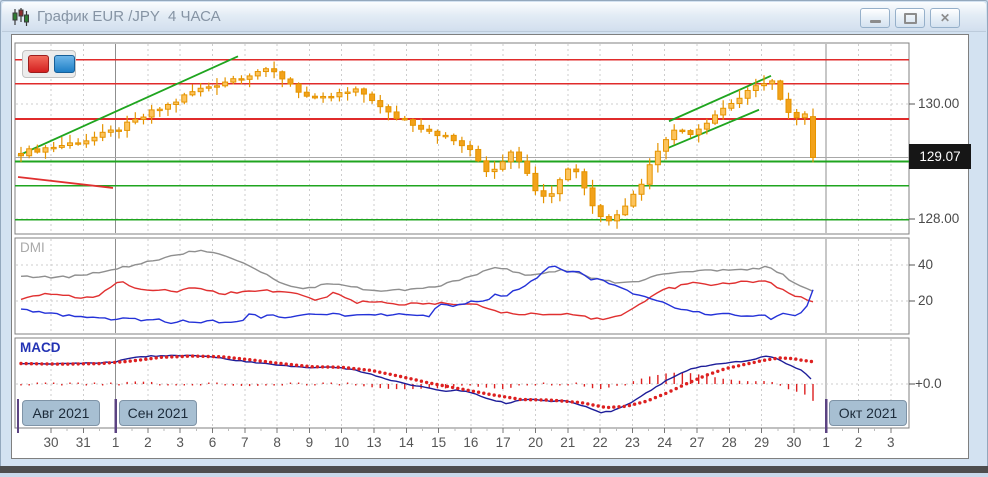 Image resolution: width=988 pixels, height=477 pixels. What do you see at coordinates (940, 156) in the screenshot?
I see `current-price-badge: 129.07` at bounding box center [940, 156].